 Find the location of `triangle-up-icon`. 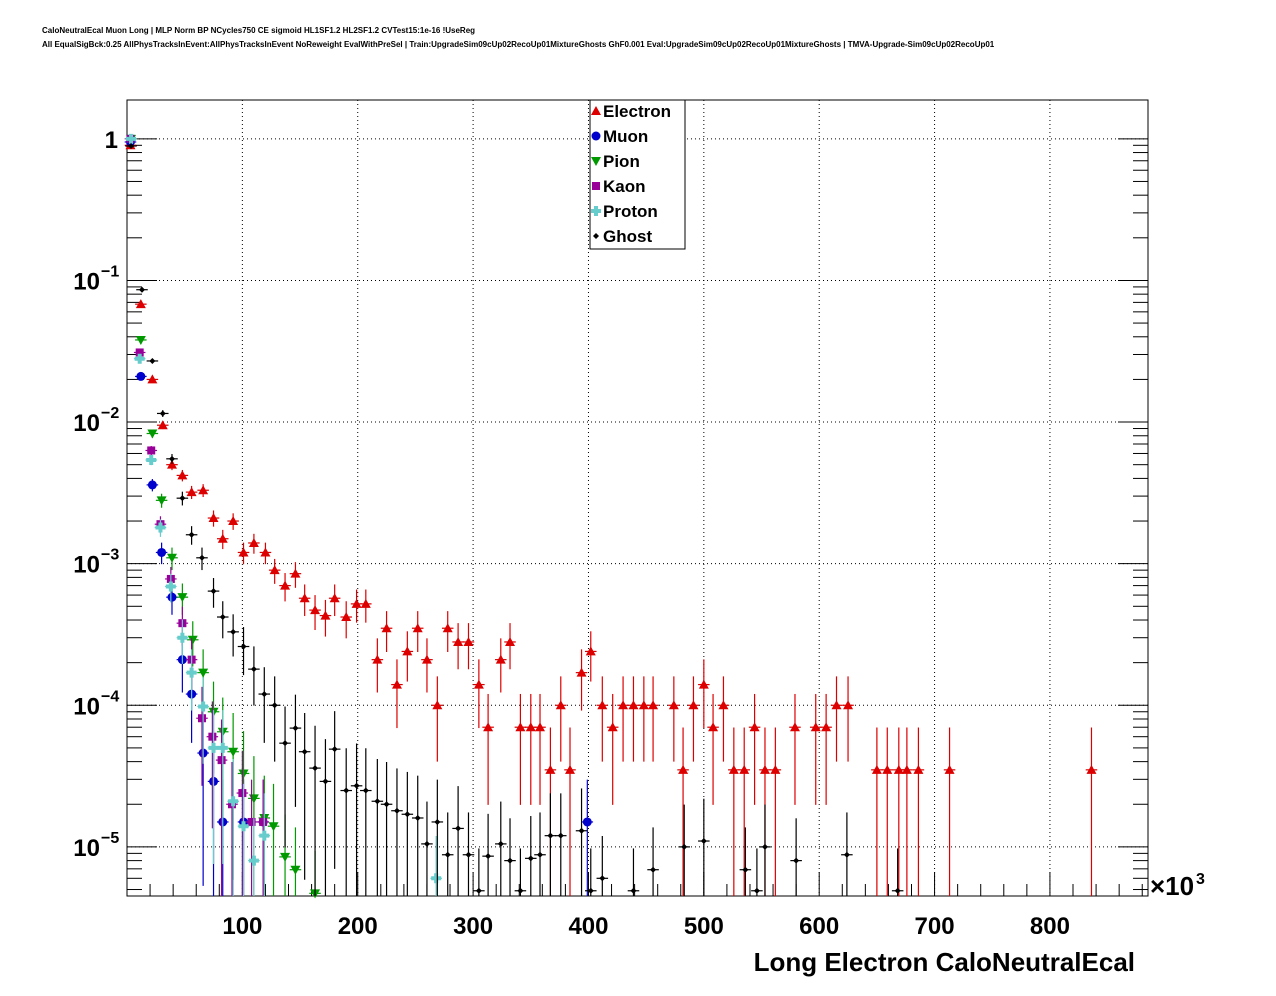

triangle-up-icon is located at coordinates (596, 110).